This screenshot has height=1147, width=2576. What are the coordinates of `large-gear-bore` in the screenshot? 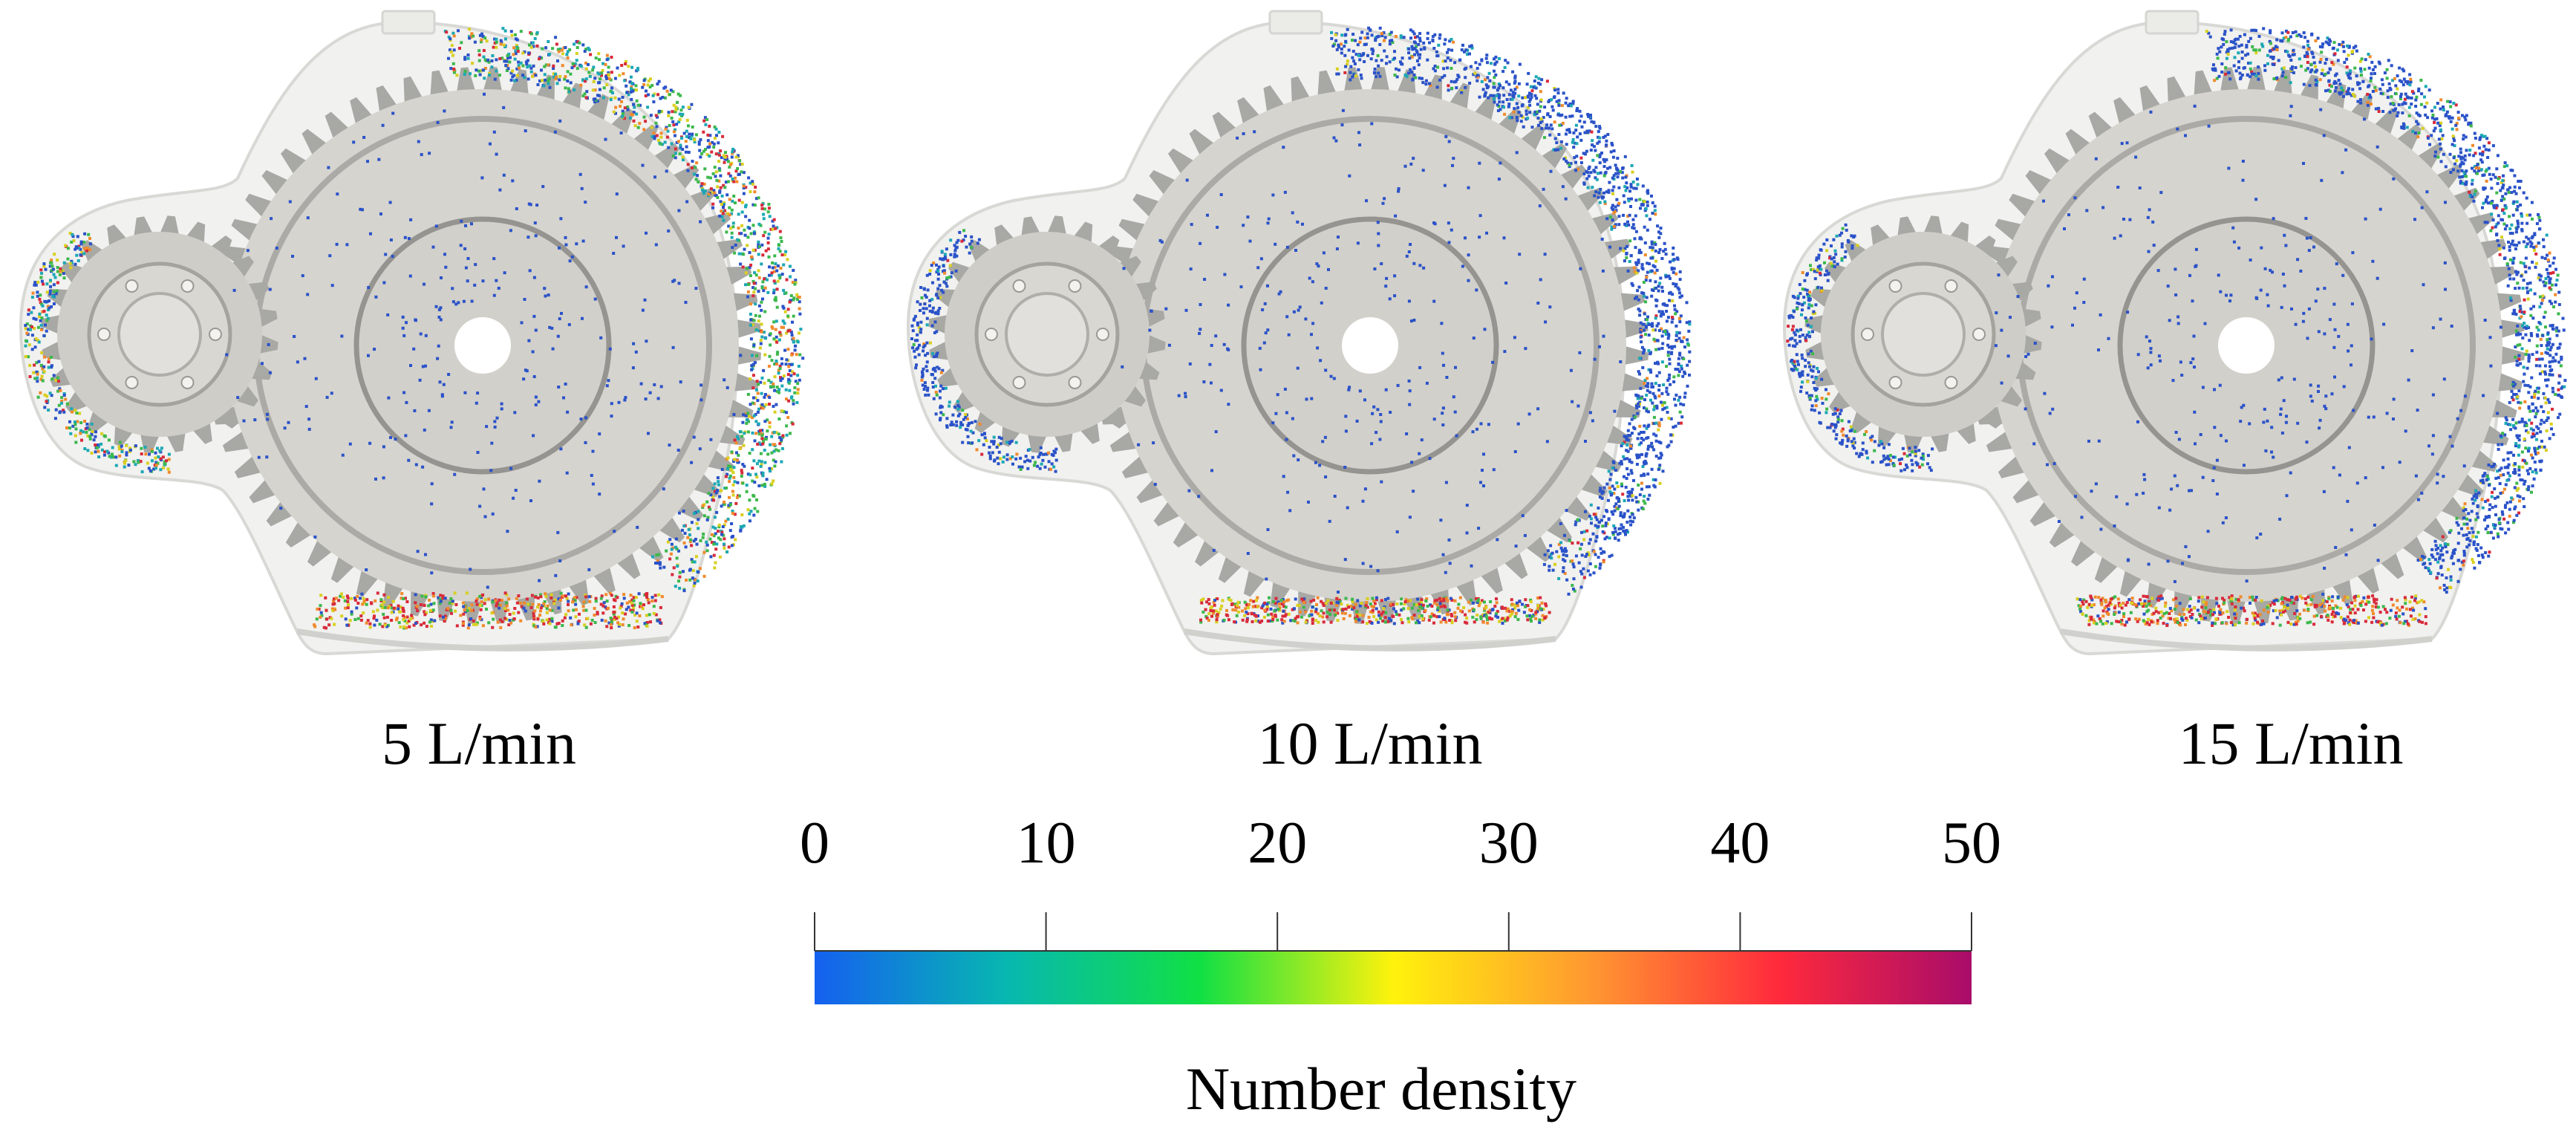 It's located at (1370, 345).